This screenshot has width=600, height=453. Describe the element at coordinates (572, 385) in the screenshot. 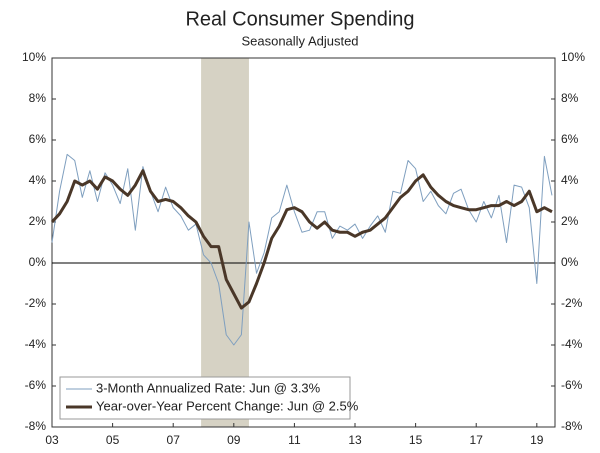

I see `y2-tick-label: -6%` at that location.